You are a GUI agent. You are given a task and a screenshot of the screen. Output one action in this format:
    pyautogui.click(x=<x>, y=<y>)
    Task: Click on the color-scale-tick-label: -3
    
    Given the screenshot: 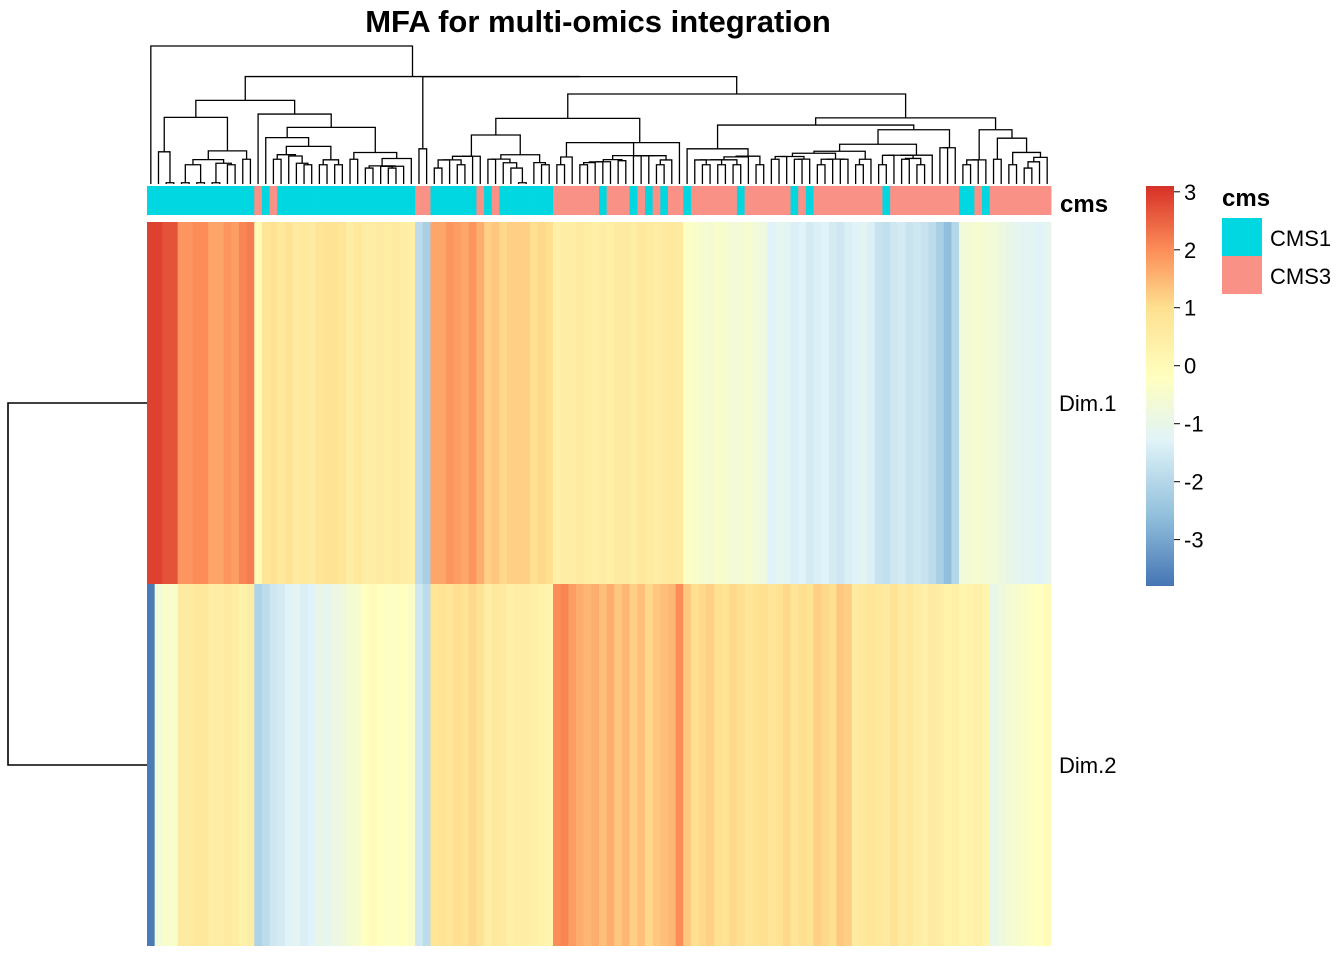 What is the action you would take?
    pyautogui.click(x=1194, y=540)
    